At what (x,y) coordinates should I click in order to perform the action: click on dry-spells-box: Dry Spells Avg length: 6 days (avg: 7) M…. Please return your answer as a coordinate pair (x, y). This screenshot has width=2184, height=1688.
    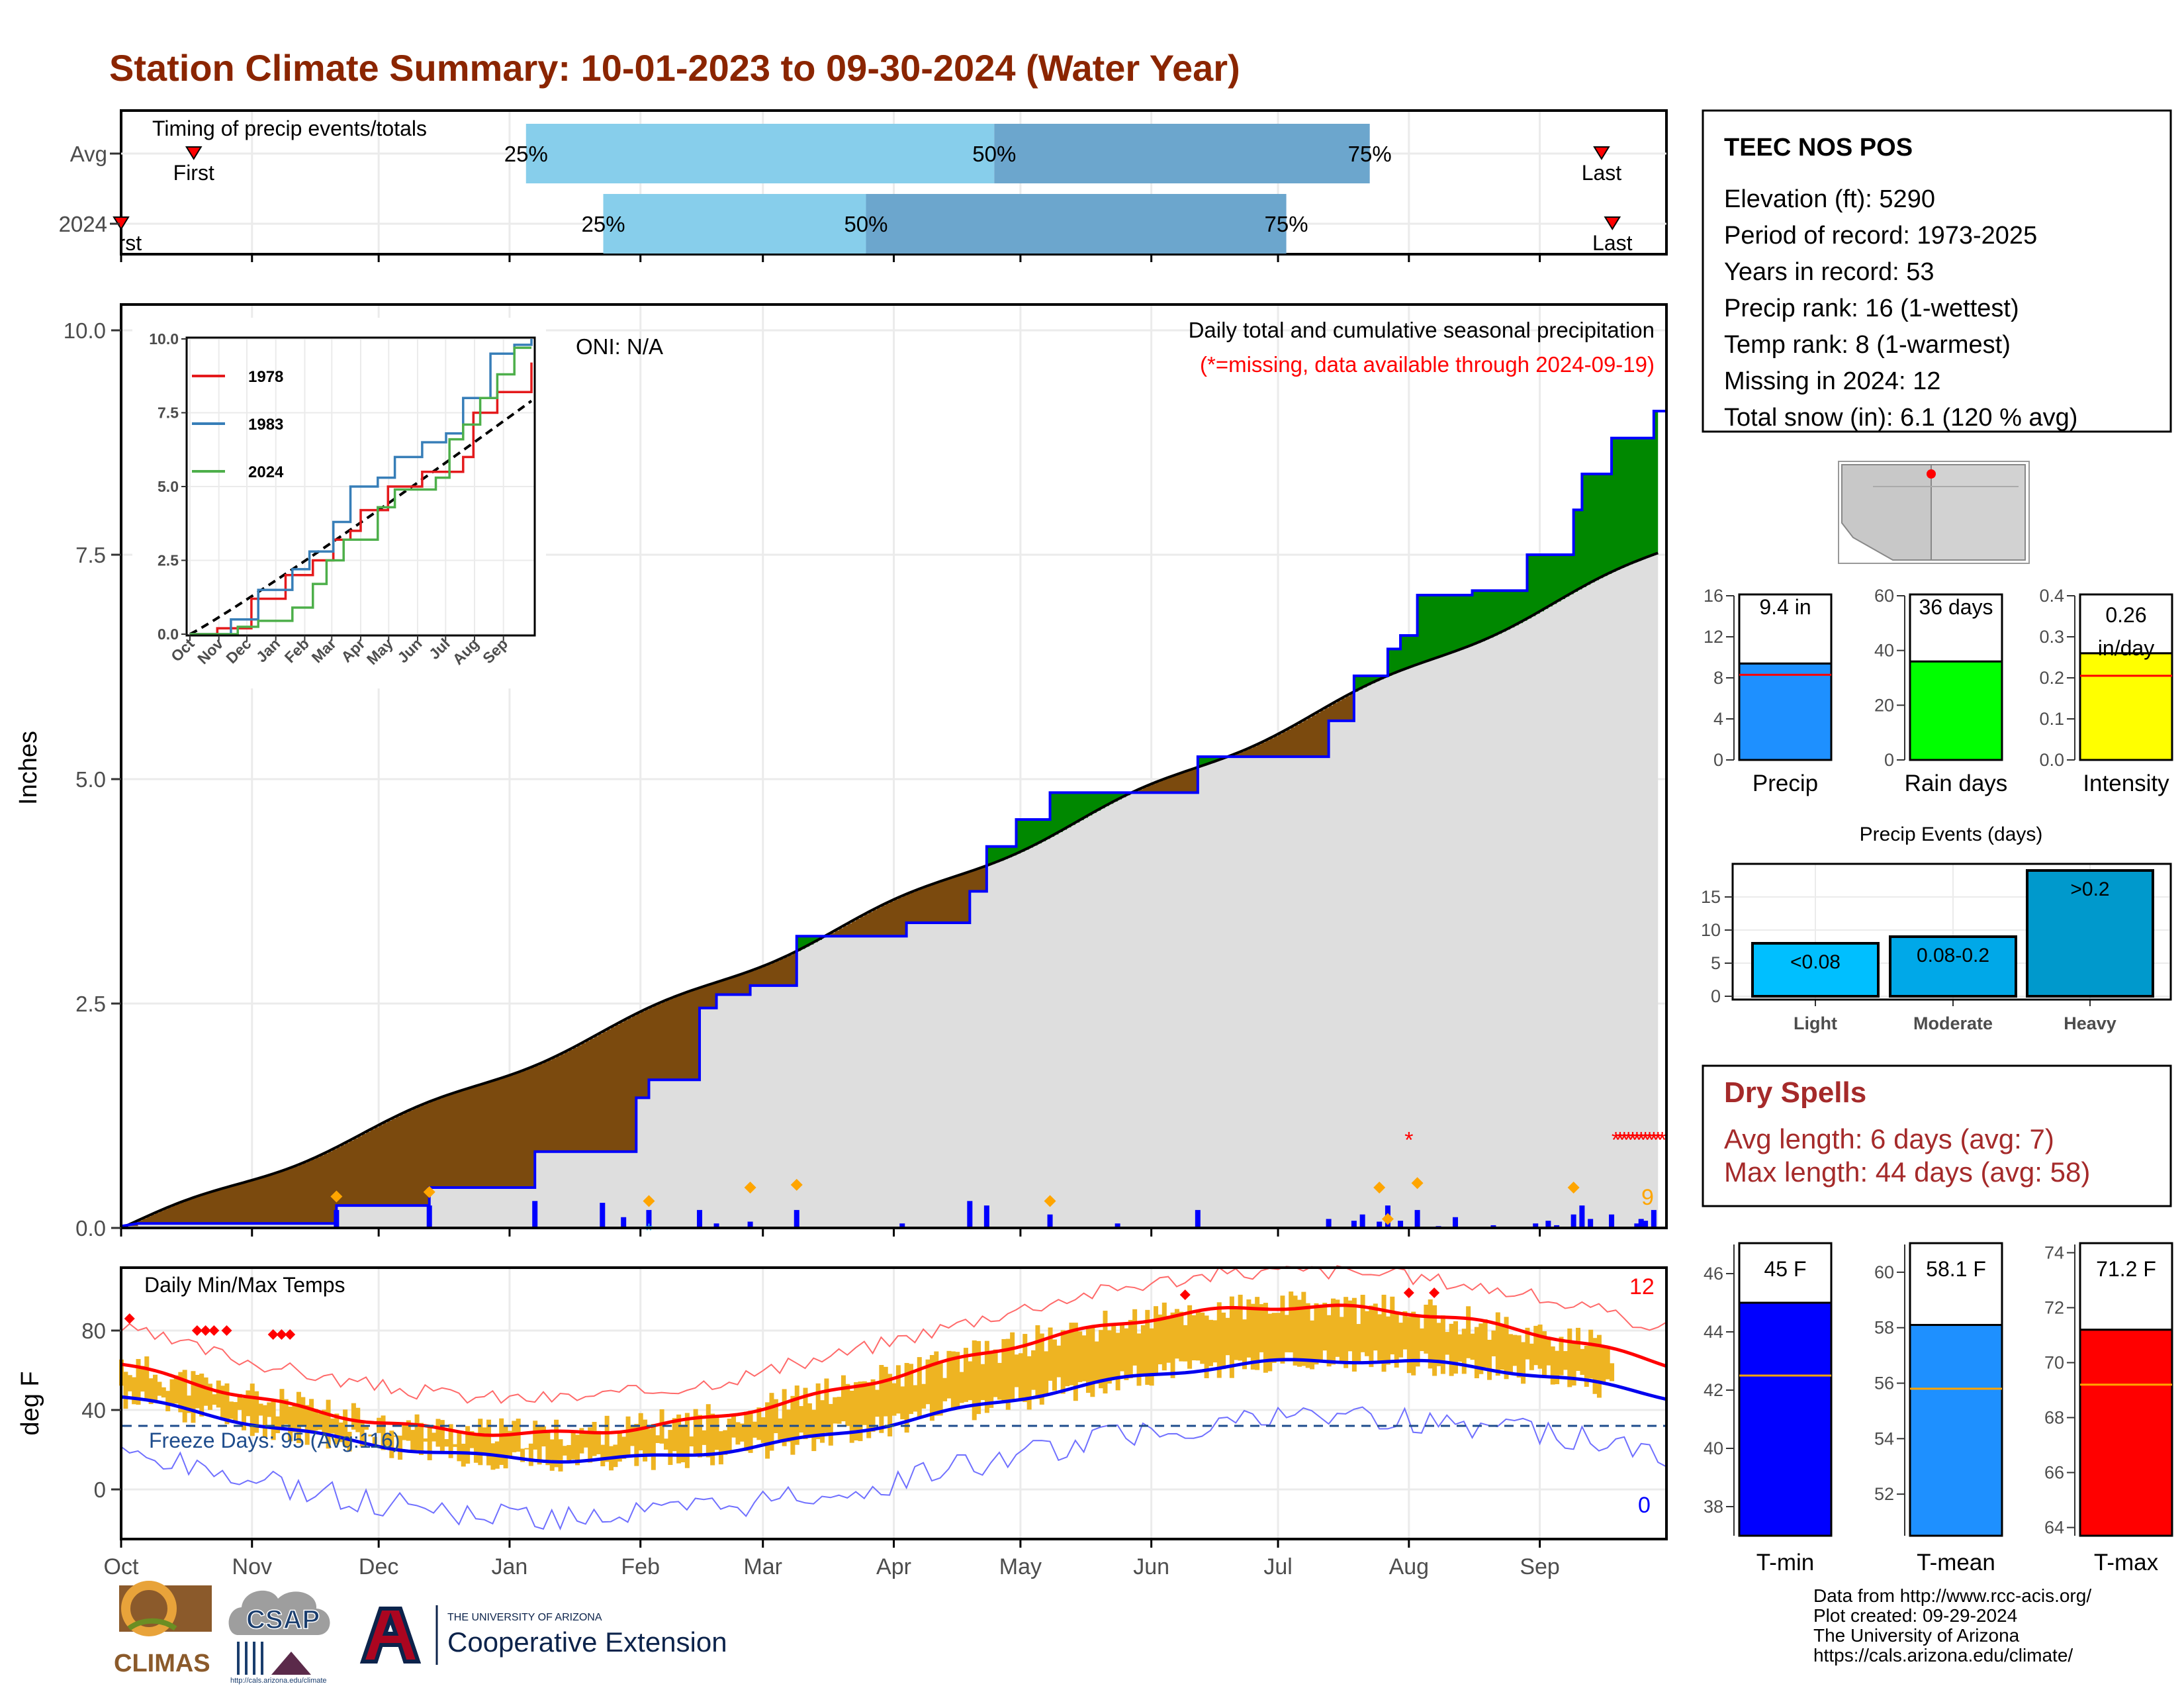
    Looking at the image, I should click on (1937, 1135).